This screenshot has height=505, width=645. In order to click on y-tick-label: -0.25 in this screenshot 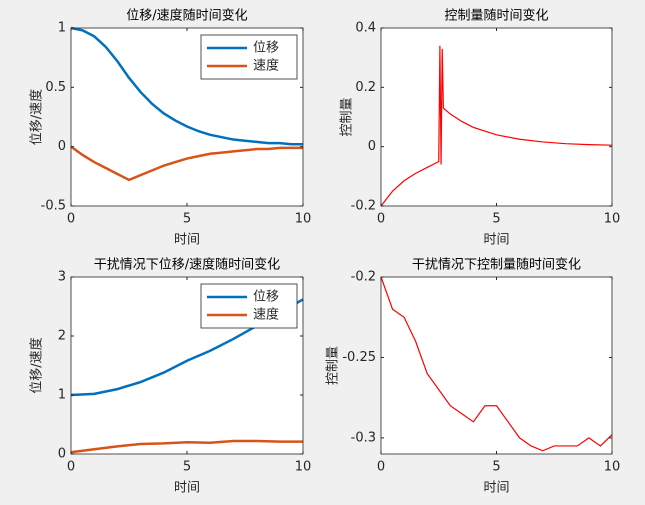, I will do `click(359, 357)`.